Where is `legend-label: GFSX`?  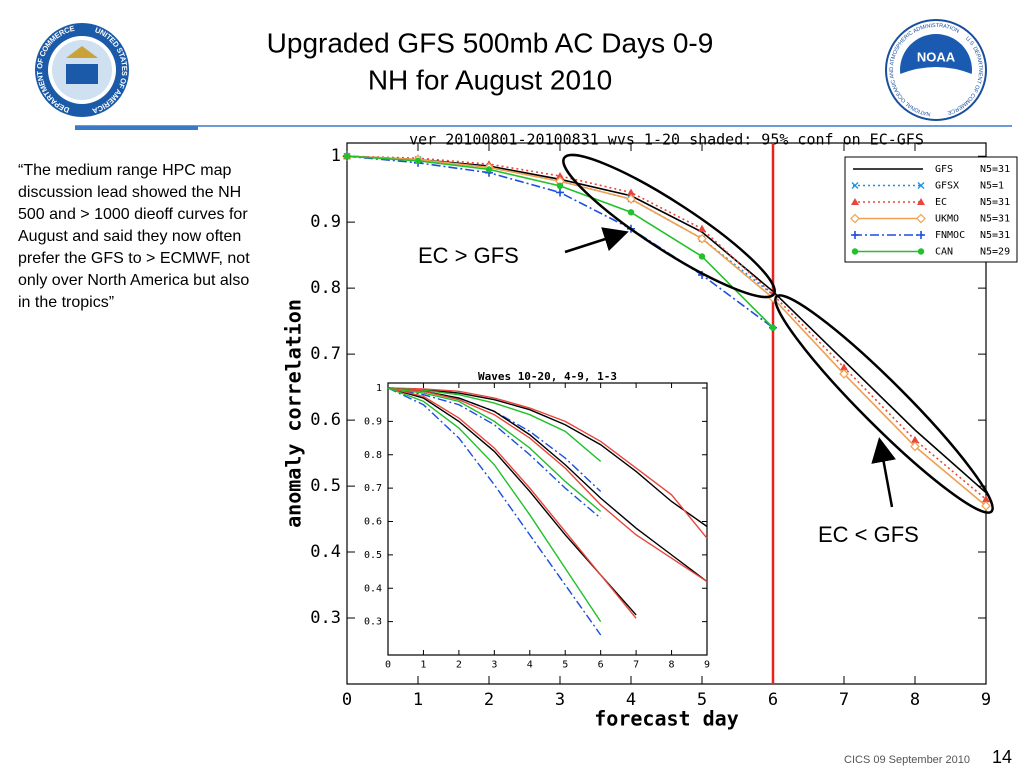
legend-label: GFSX is located at coordinates (947, 186).